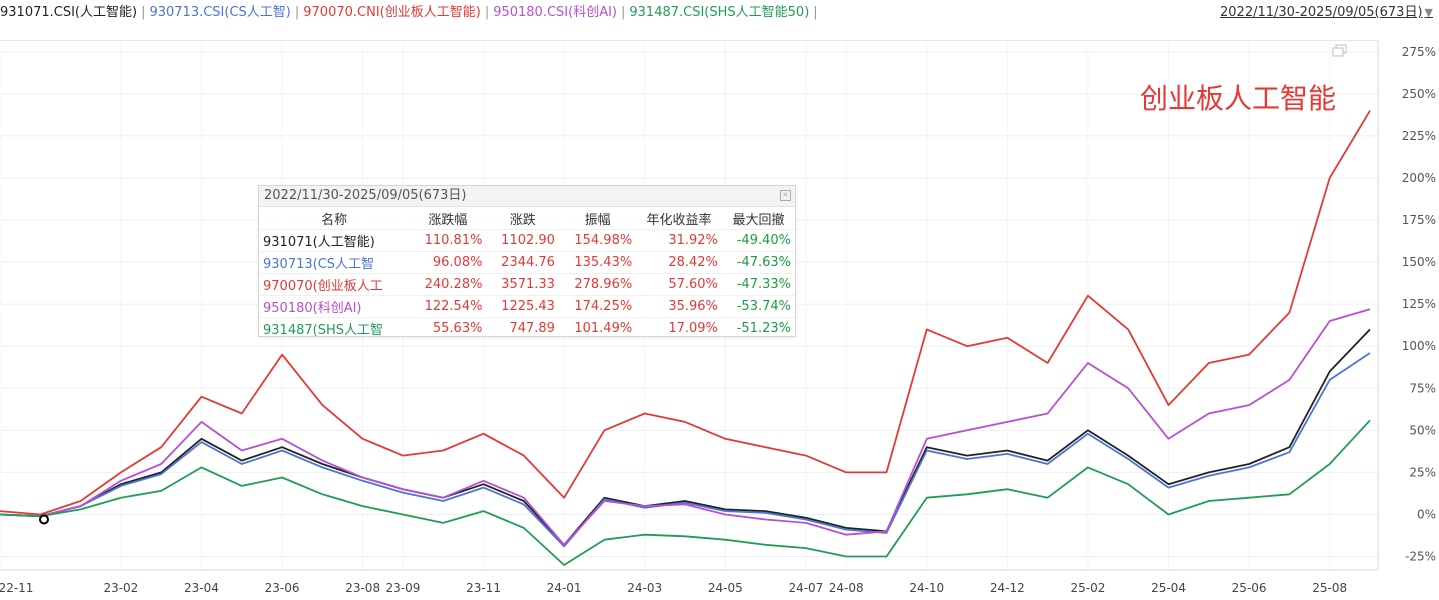 The image size is (1439, 600). I want to click on y-tick-label: 250%, so click(1419, 94).